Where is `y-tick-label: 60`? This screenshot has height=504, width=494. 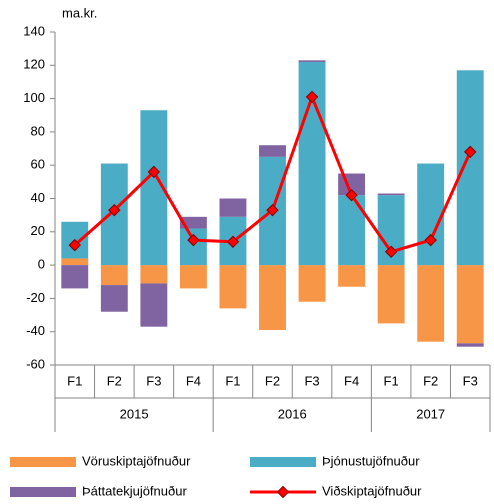 y-tick-label: 60 is located at coordinates (38, 164).